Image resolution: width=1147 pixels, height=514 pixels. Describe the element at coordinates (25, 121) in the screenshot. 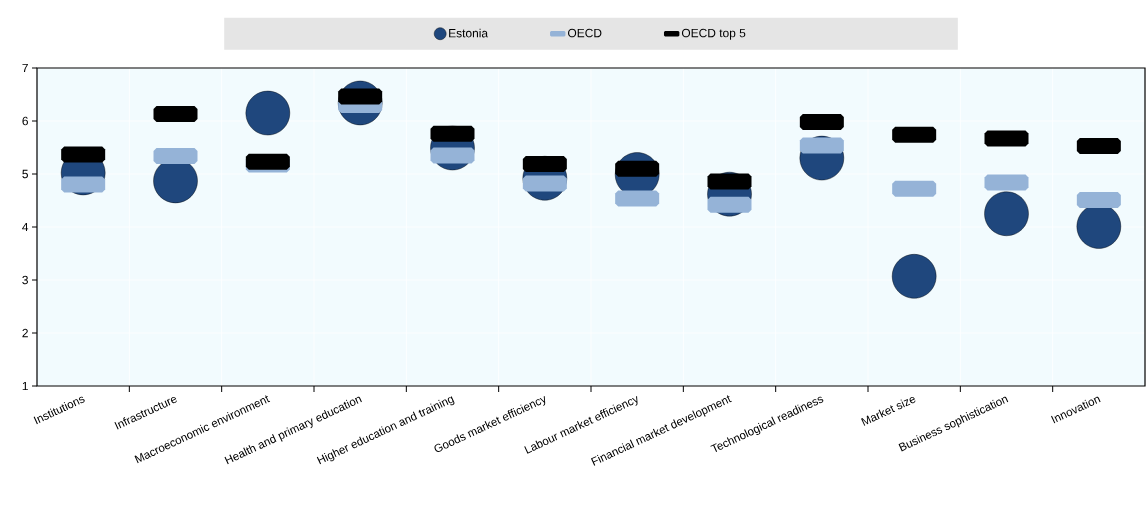

I see `y-tick-label: 6` at that location.